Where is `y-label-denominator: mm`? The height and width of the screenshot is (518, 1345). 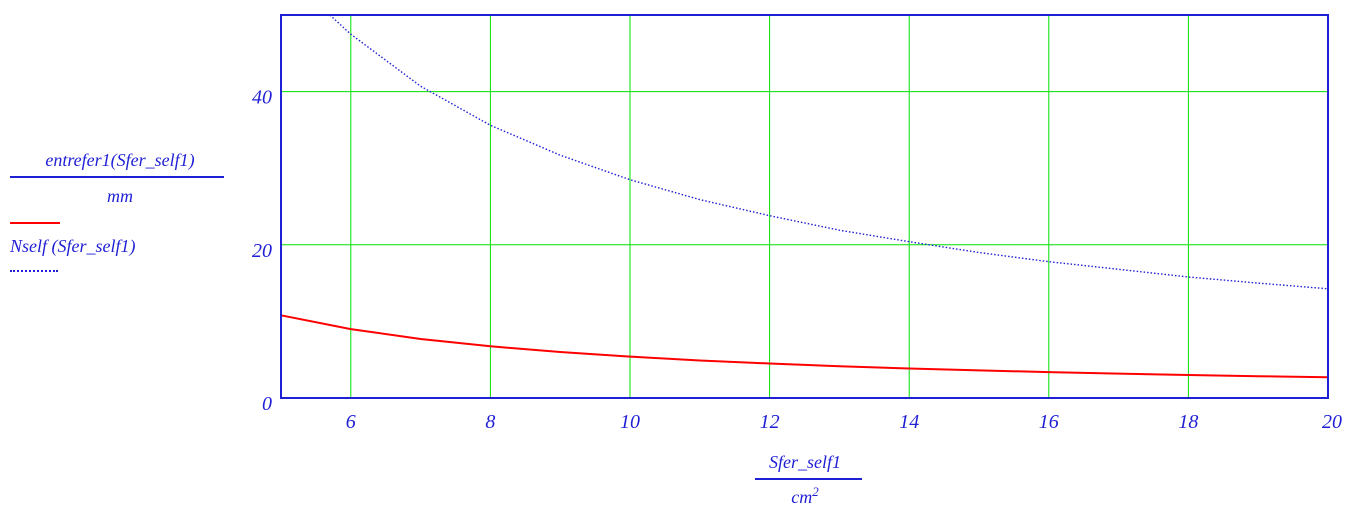 y-label-denominator: mm is located at coordinates (120, 196).